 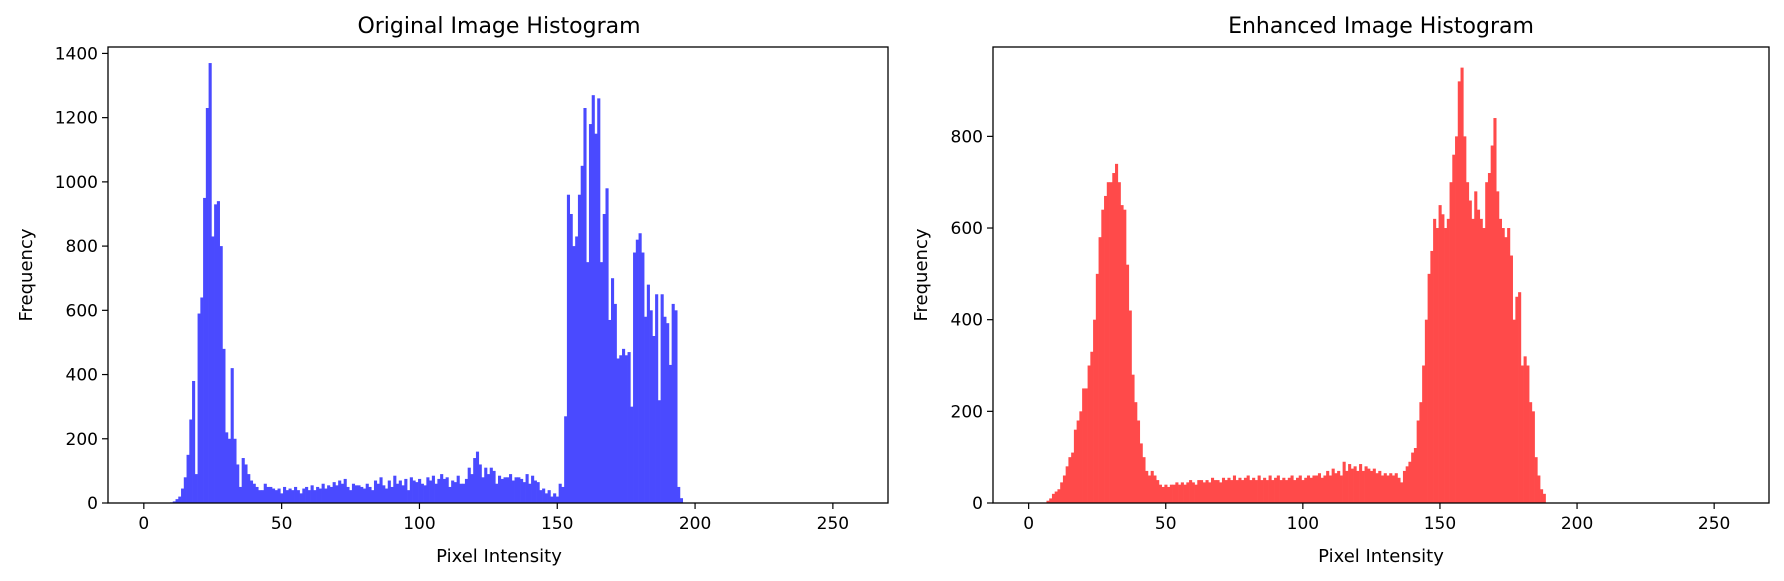 I want to click on chart-title: Original Image Histogram, so click(x=498, y=26).